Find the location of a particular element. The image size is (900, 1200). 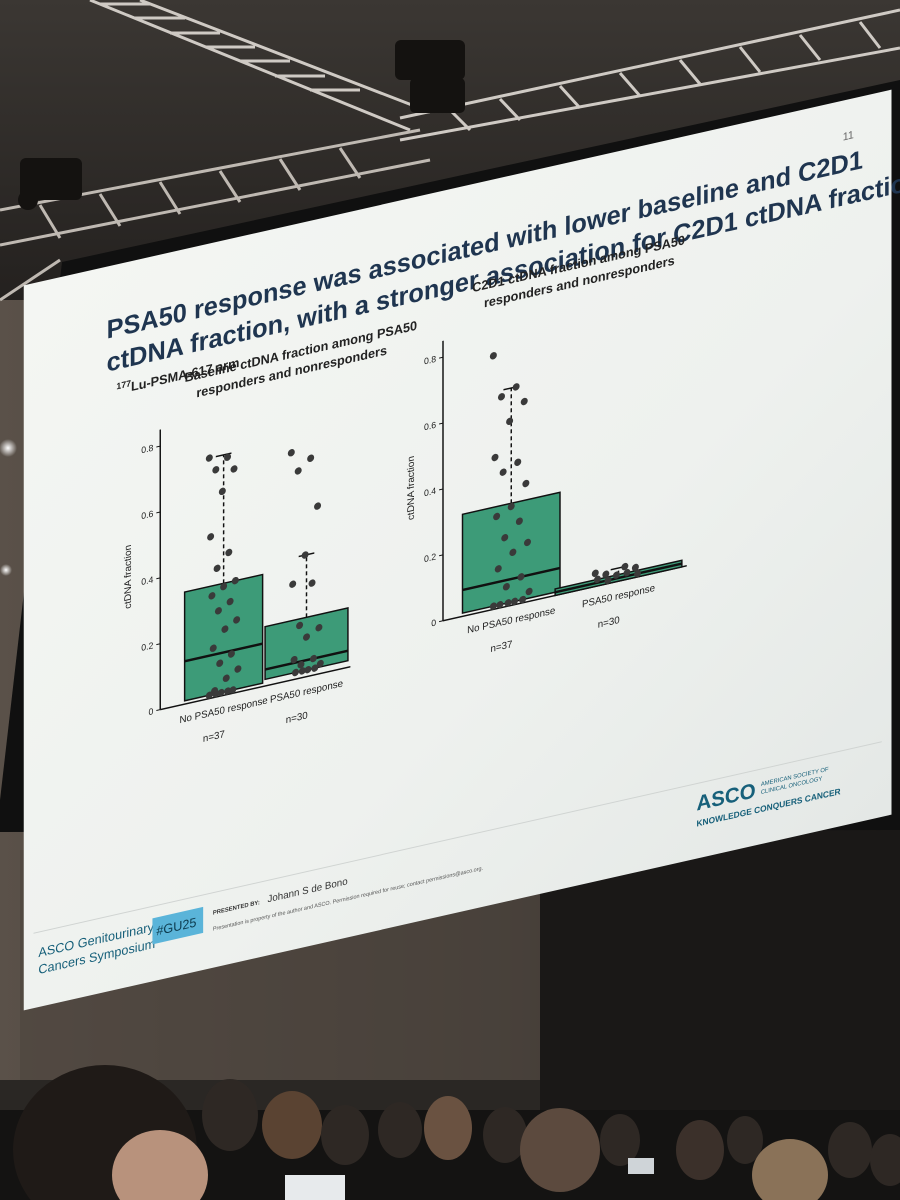

truss-upper is located at coordinates (494, 71).